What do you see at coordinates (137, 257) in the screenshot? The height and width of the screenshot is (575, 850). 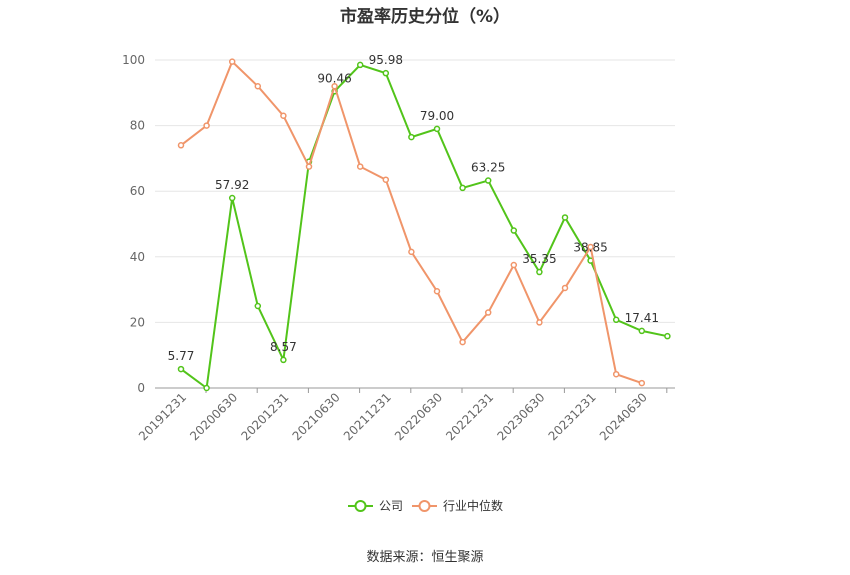 I see `y-tick-label: 40` at bounding box center [137, 257].